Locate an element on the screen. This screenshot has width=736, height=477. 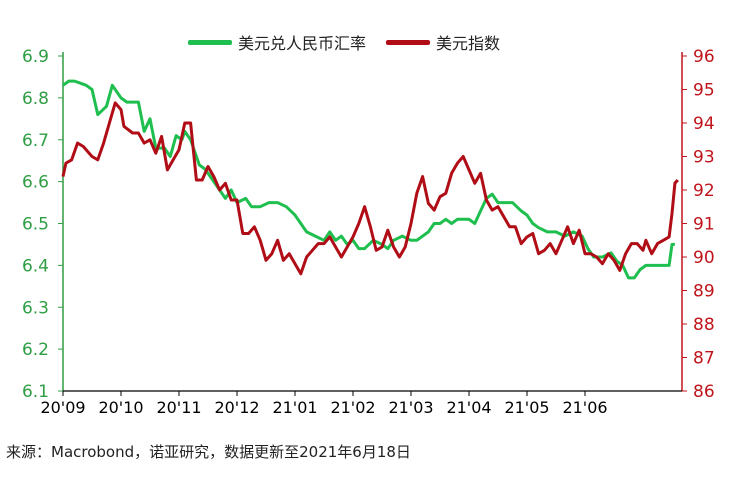
x-tick-label: 21'04 is located at coordinates (468, 407).